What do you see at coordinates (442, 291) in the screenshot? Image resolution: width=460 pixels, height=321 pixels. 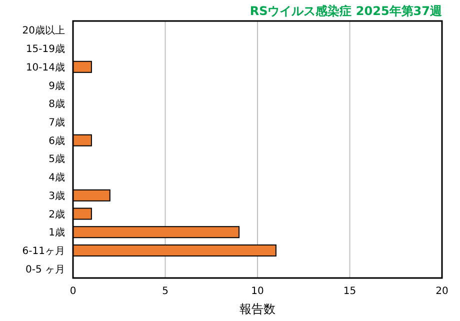 I see `x-tick-label: 20` at bounding box center [442, 291].